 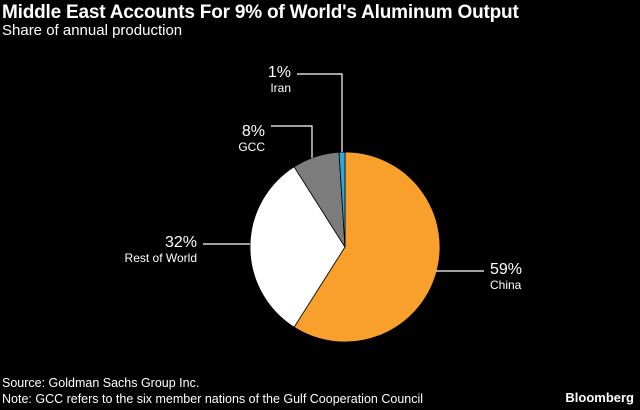 I want to click on leader-line-iran, so click(x=320, y=112).